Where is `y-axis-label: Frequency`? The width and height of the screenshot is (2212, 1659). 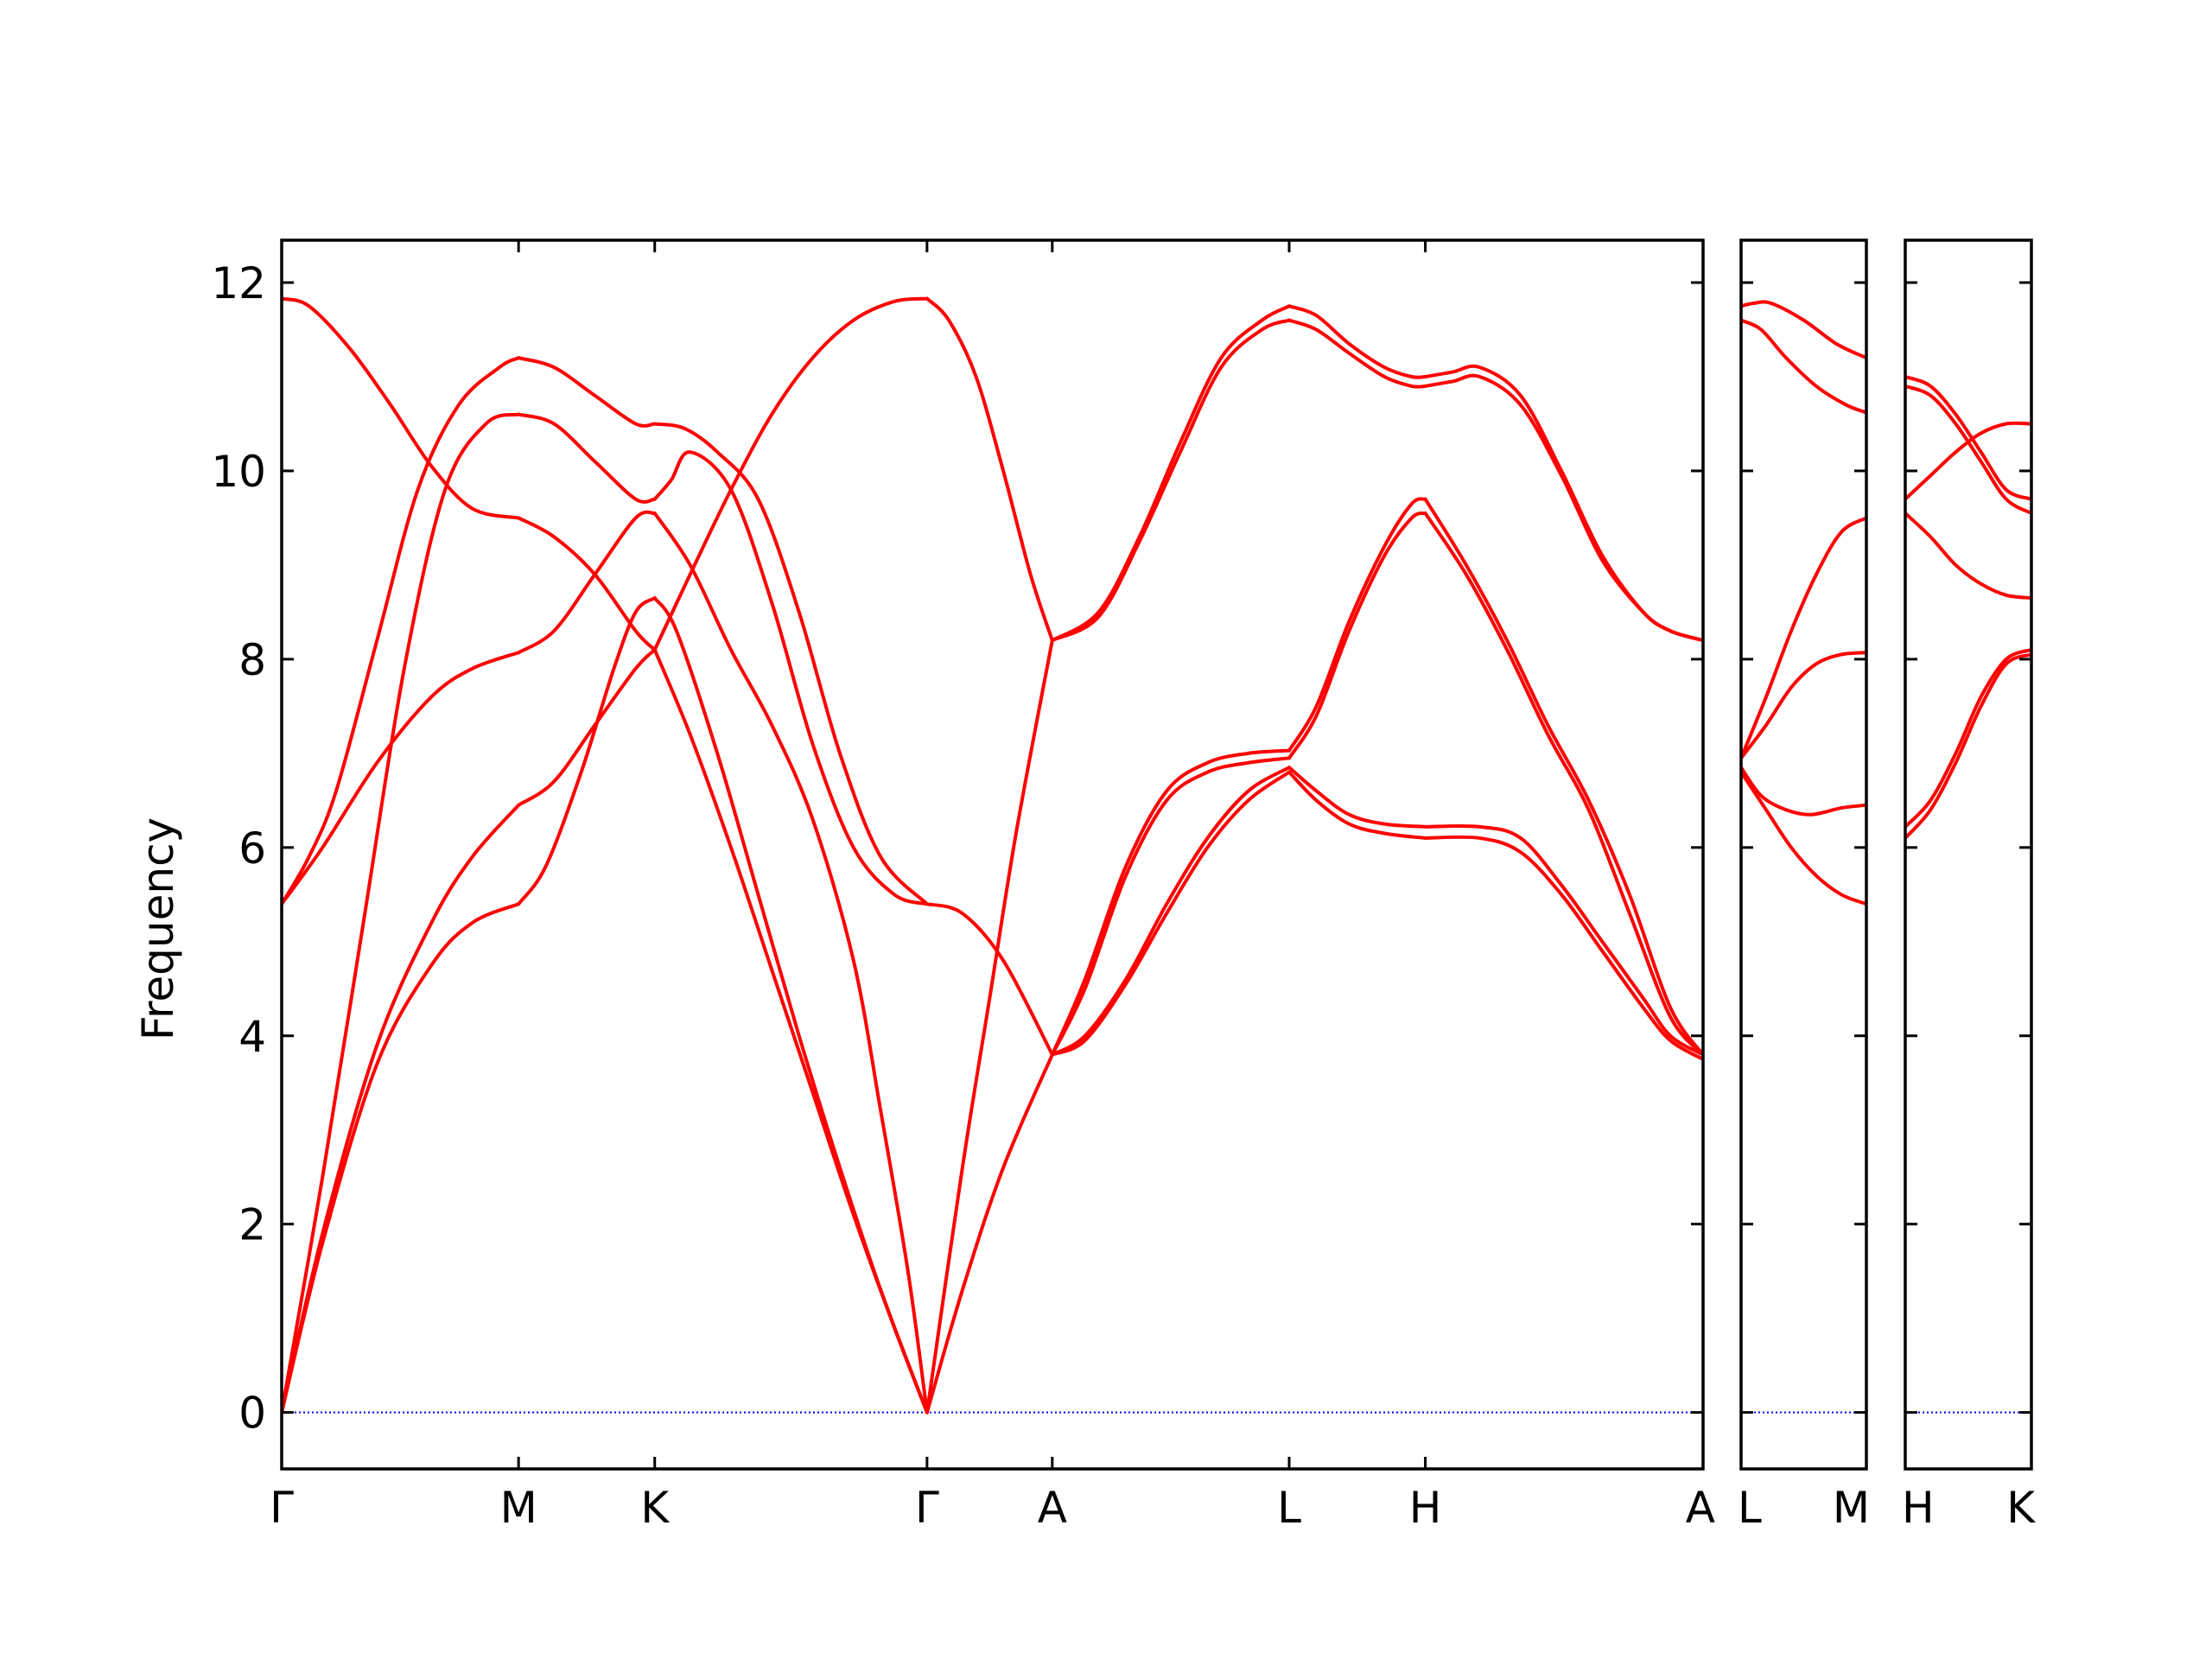
y-axis-label: Frequency is located at coordinates (158, 928).